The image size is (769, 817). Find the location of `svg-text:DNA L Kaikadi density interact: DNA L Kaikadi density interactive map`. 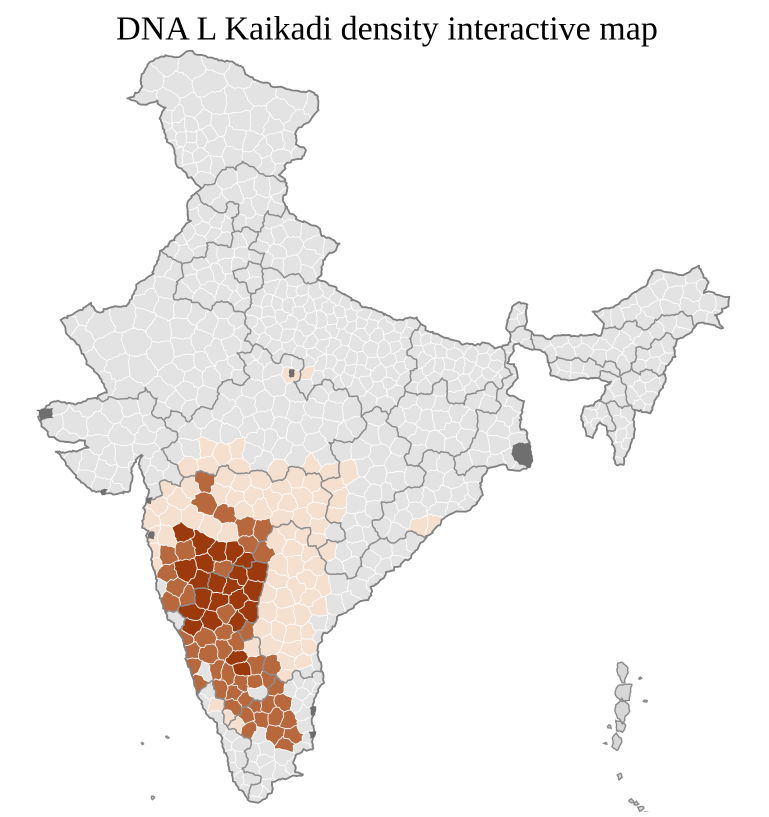

svg-text:DNA L Kaikadi density interact: DNA L Kaikadi density interactive map is located at coordinates (387, 28).